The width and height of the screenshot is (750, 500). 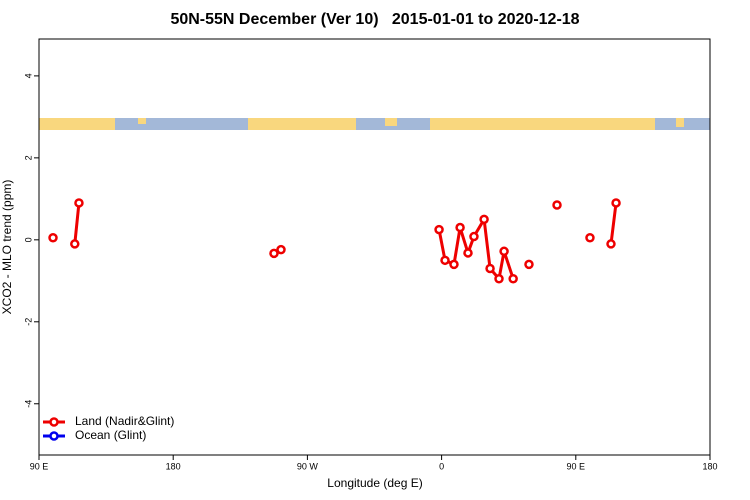 I want to click on x-axis-label: Longitude (deg E), so click(x=374, y=483).